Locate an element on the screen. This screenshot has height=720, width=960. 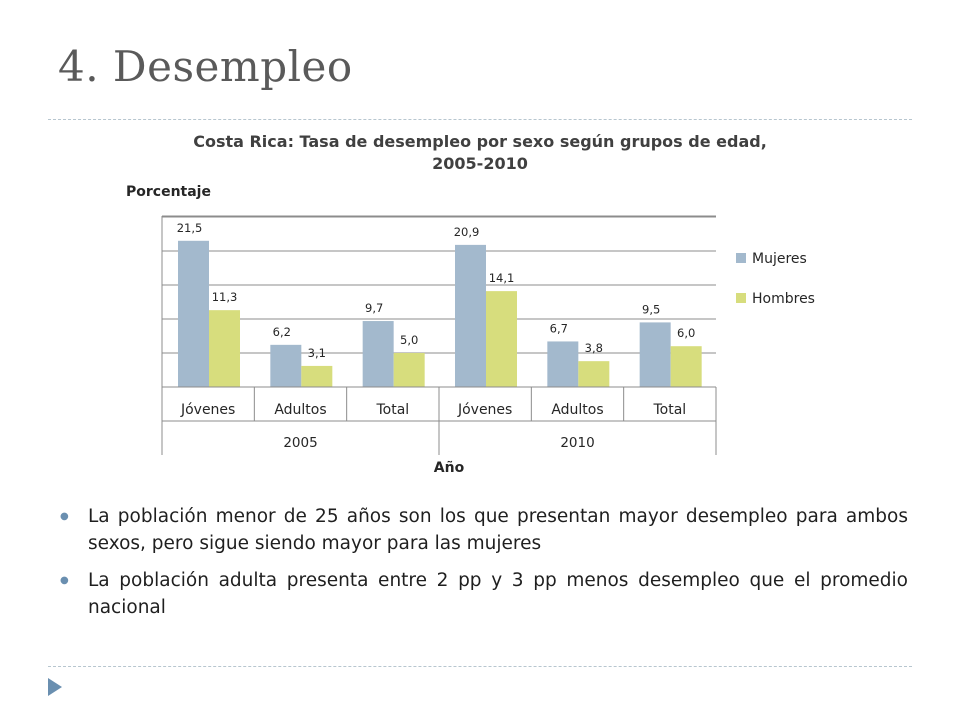
data-label: 21,5 is located at coordinates (190, 228).